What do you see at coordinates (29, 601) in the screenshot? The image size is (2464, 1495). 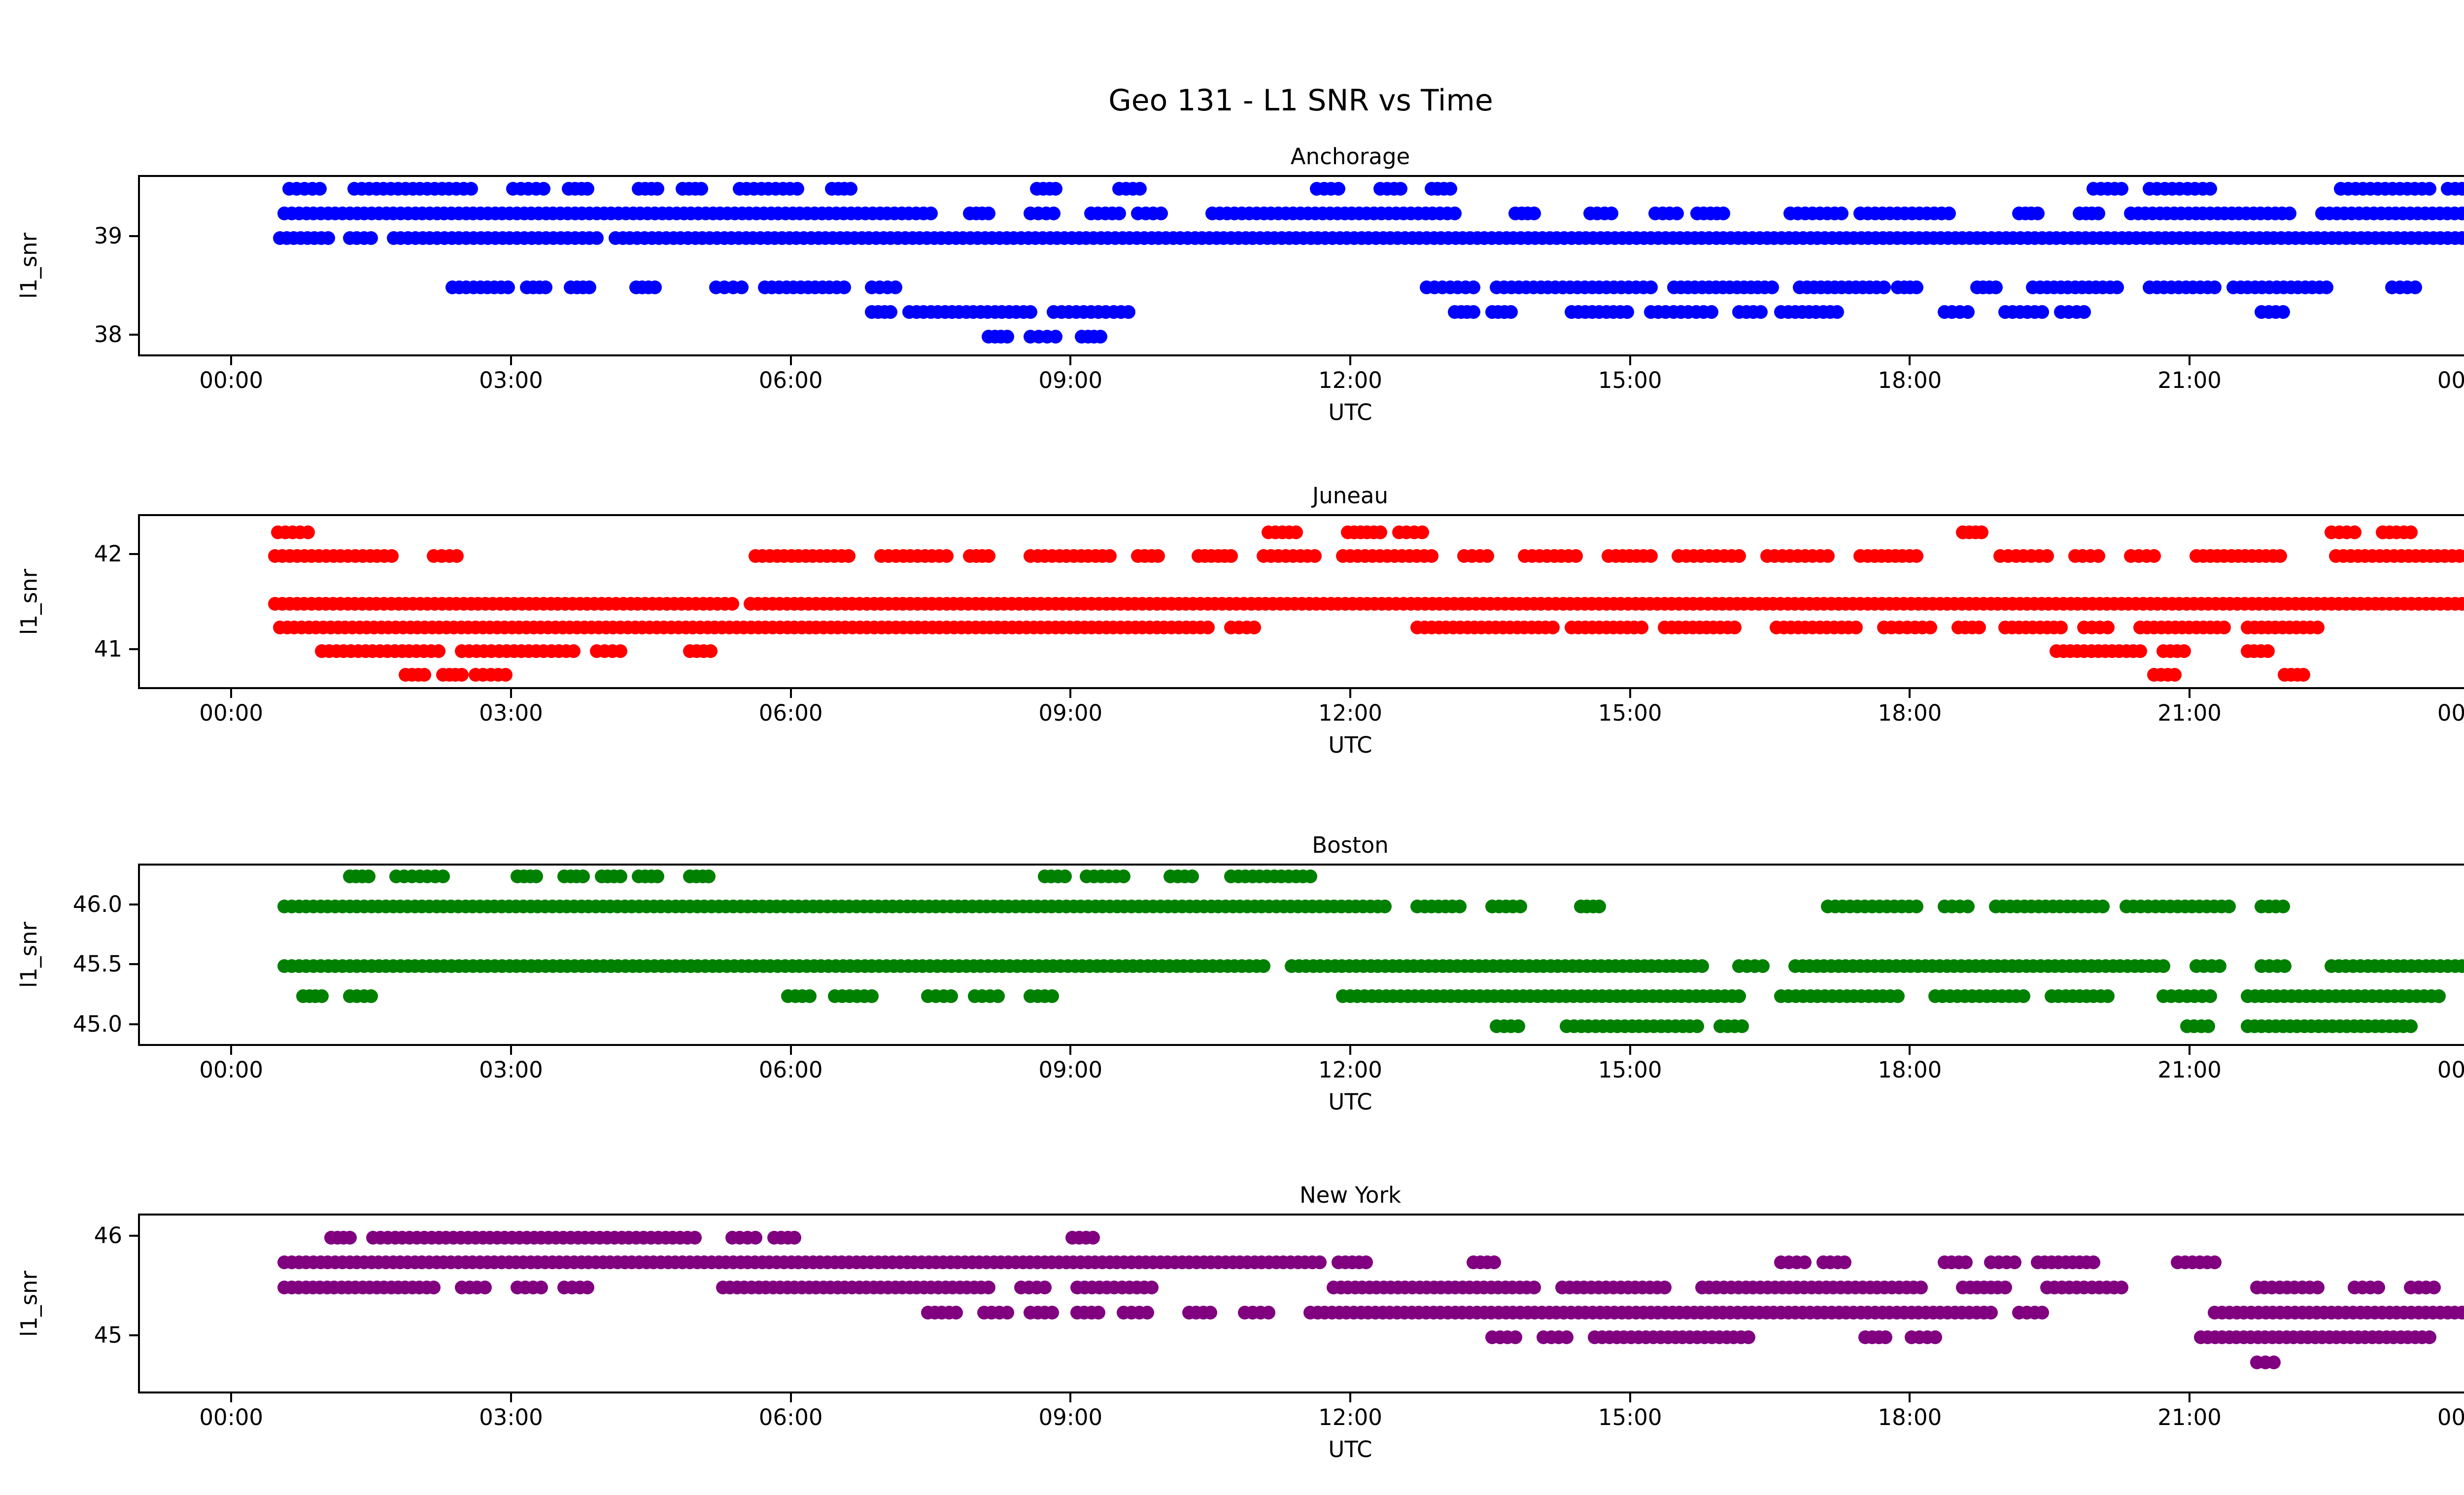 I see `y-axis-label: l1_snr` at bounding box center [29, 601].